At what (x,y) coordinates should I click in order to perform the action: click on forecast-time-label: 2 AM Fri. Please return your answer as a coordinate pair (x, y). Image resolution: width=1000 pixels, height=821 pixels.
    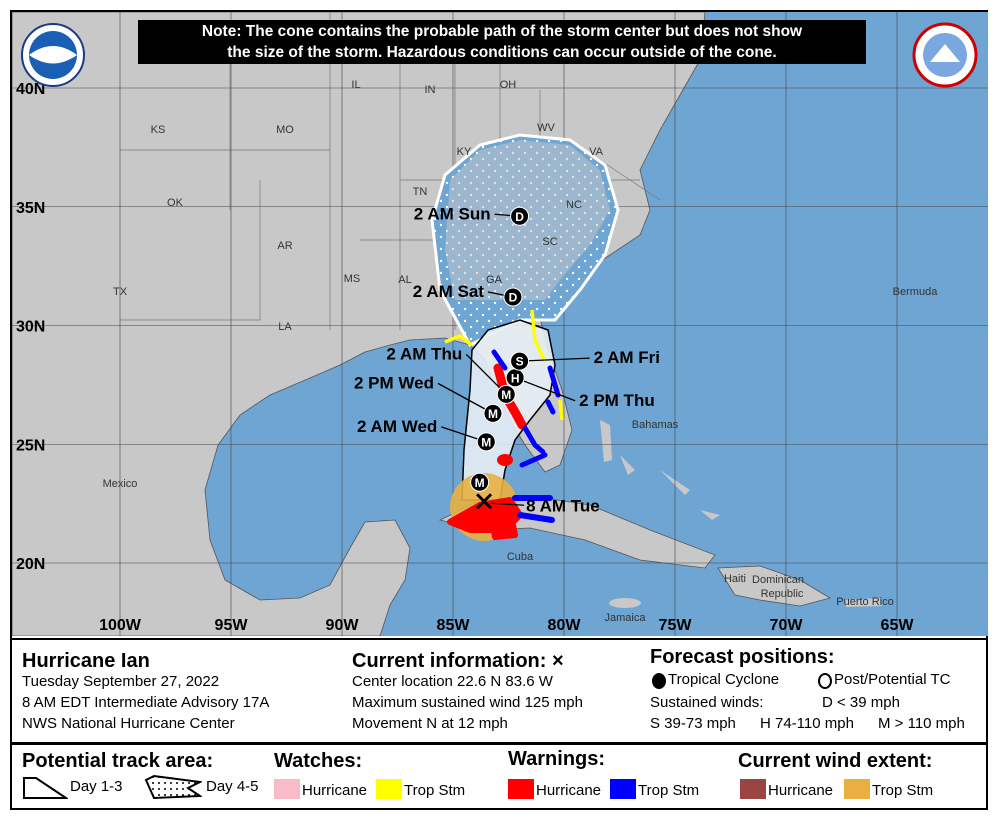
    Looking at the image, I should click on (627, 357).